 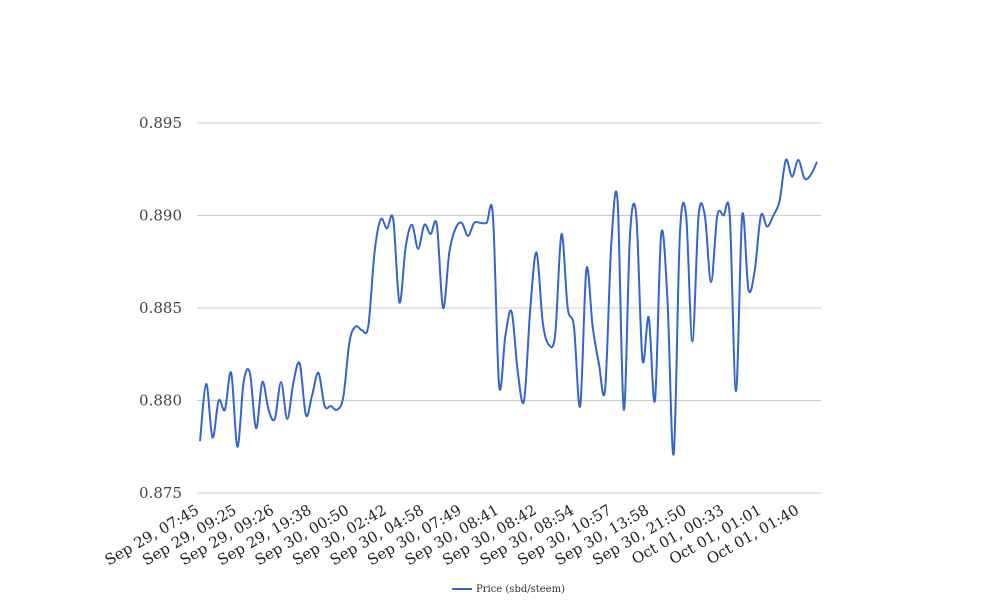 I want to click on y-tick-label: 0.885, so click(x=160, y=308).